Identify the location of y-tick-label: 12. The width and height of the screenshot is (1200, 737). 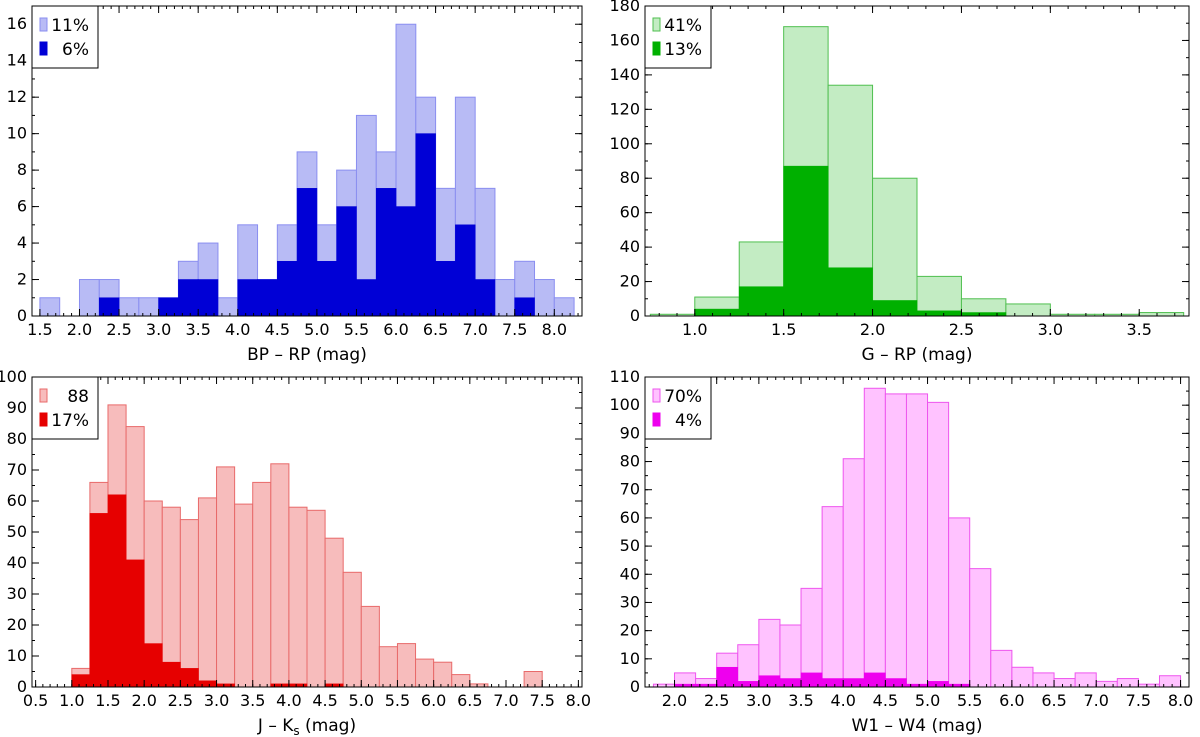
(17, 96).